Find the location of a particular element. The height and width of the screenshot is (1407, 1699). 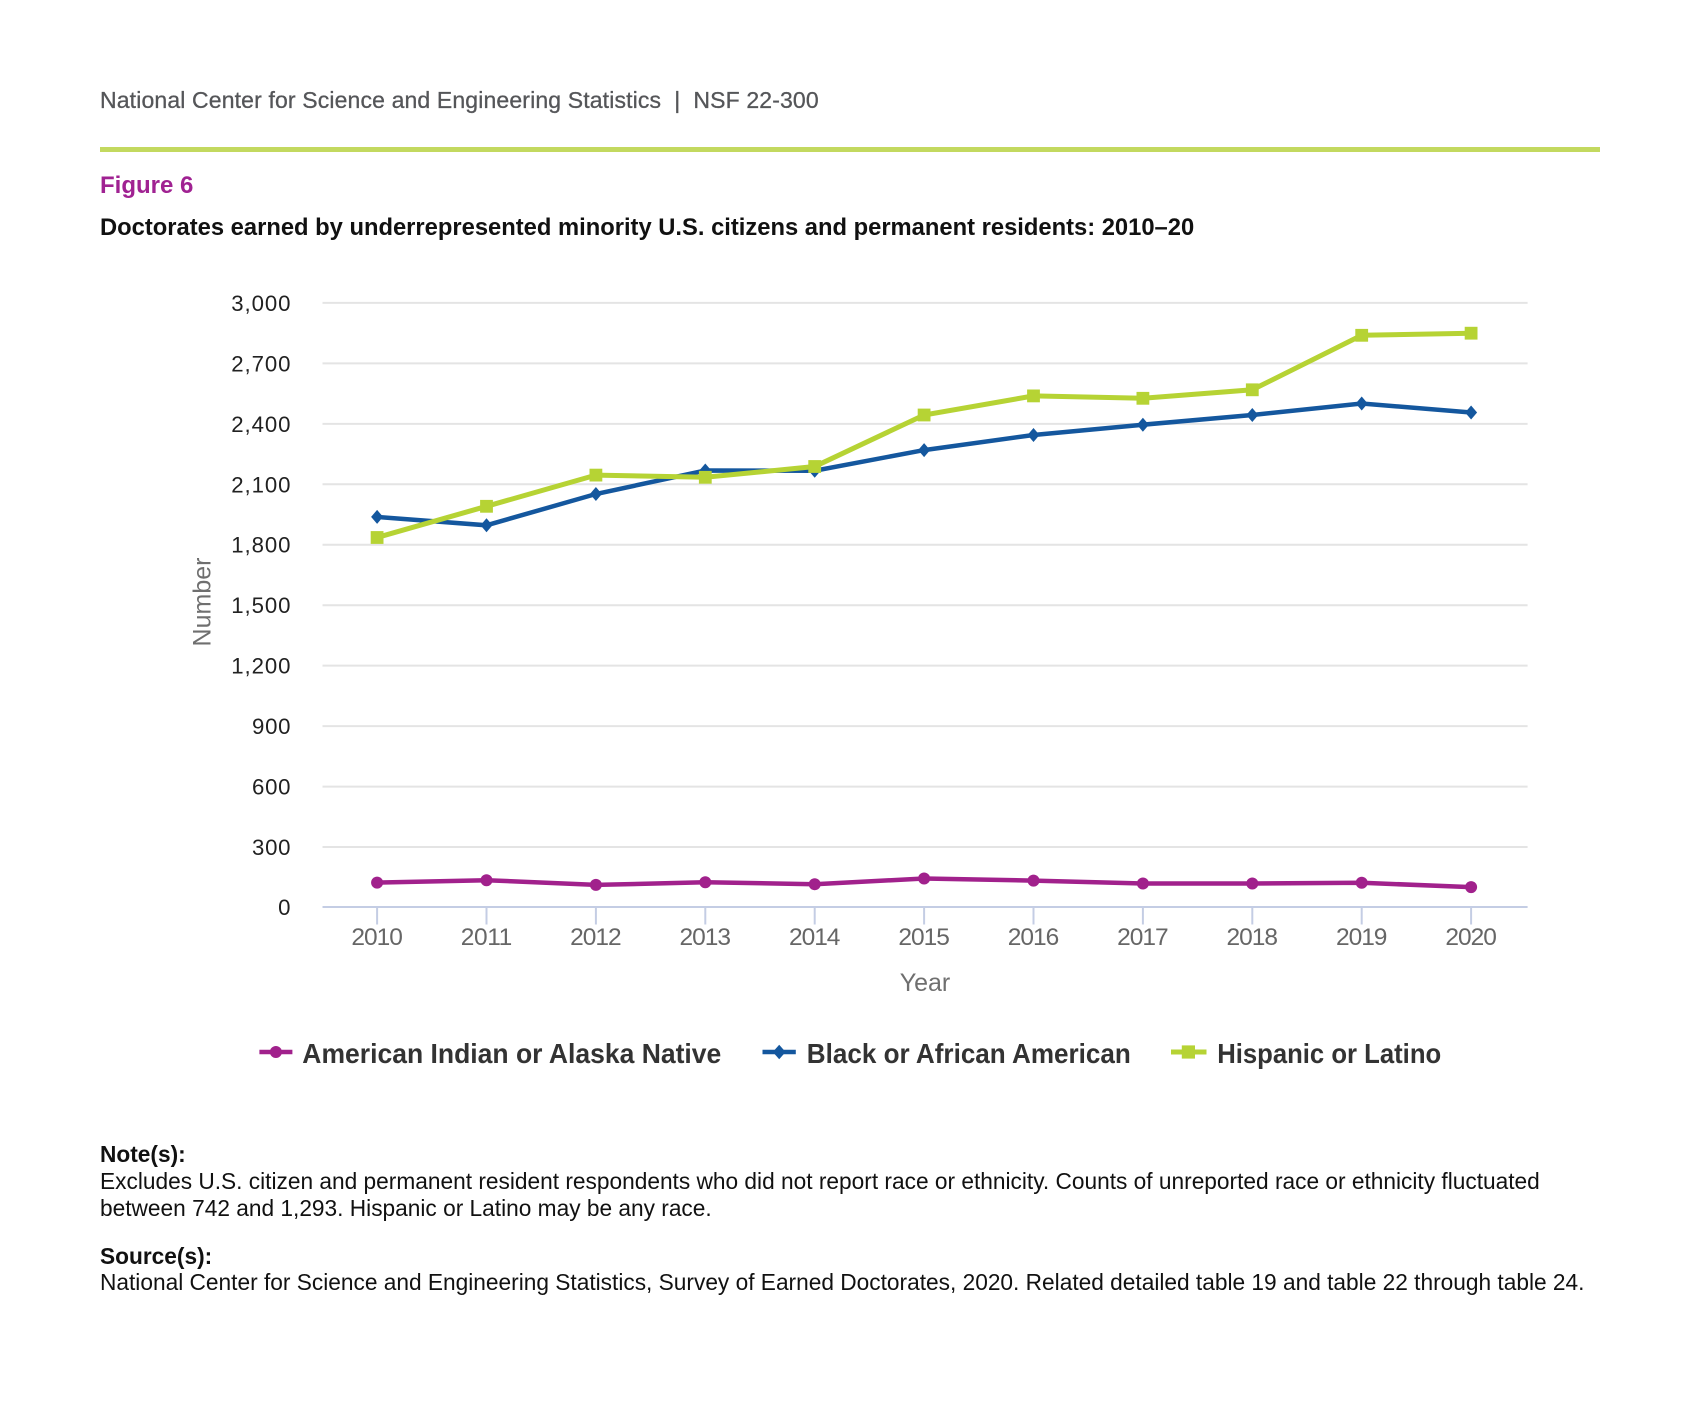

svg-text: Black or African American is located at coordinates (969, 1053).